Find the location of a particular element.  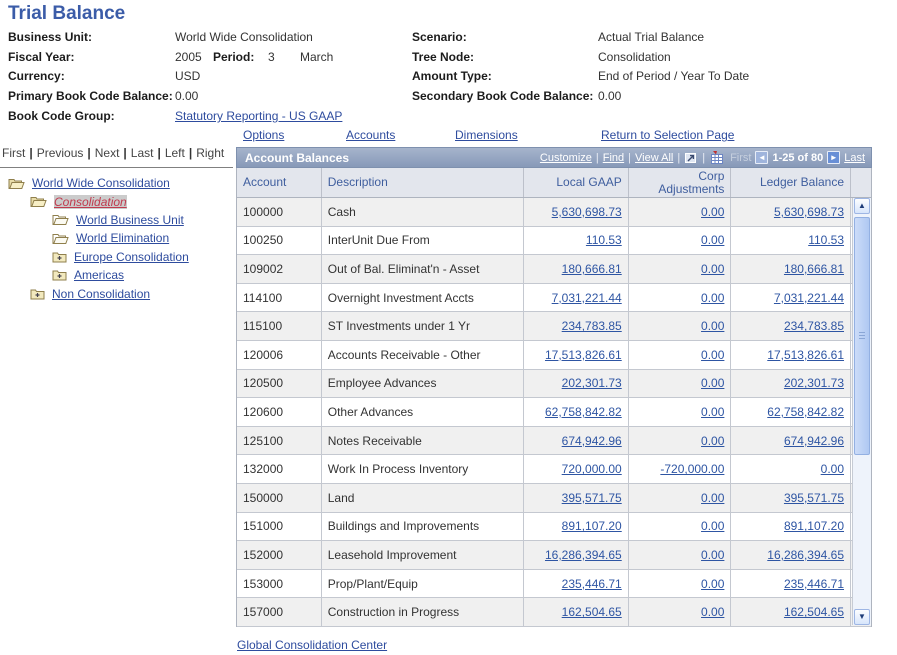

tree-node-link: World Wide Consolidation is located at coordinates (101, 183).